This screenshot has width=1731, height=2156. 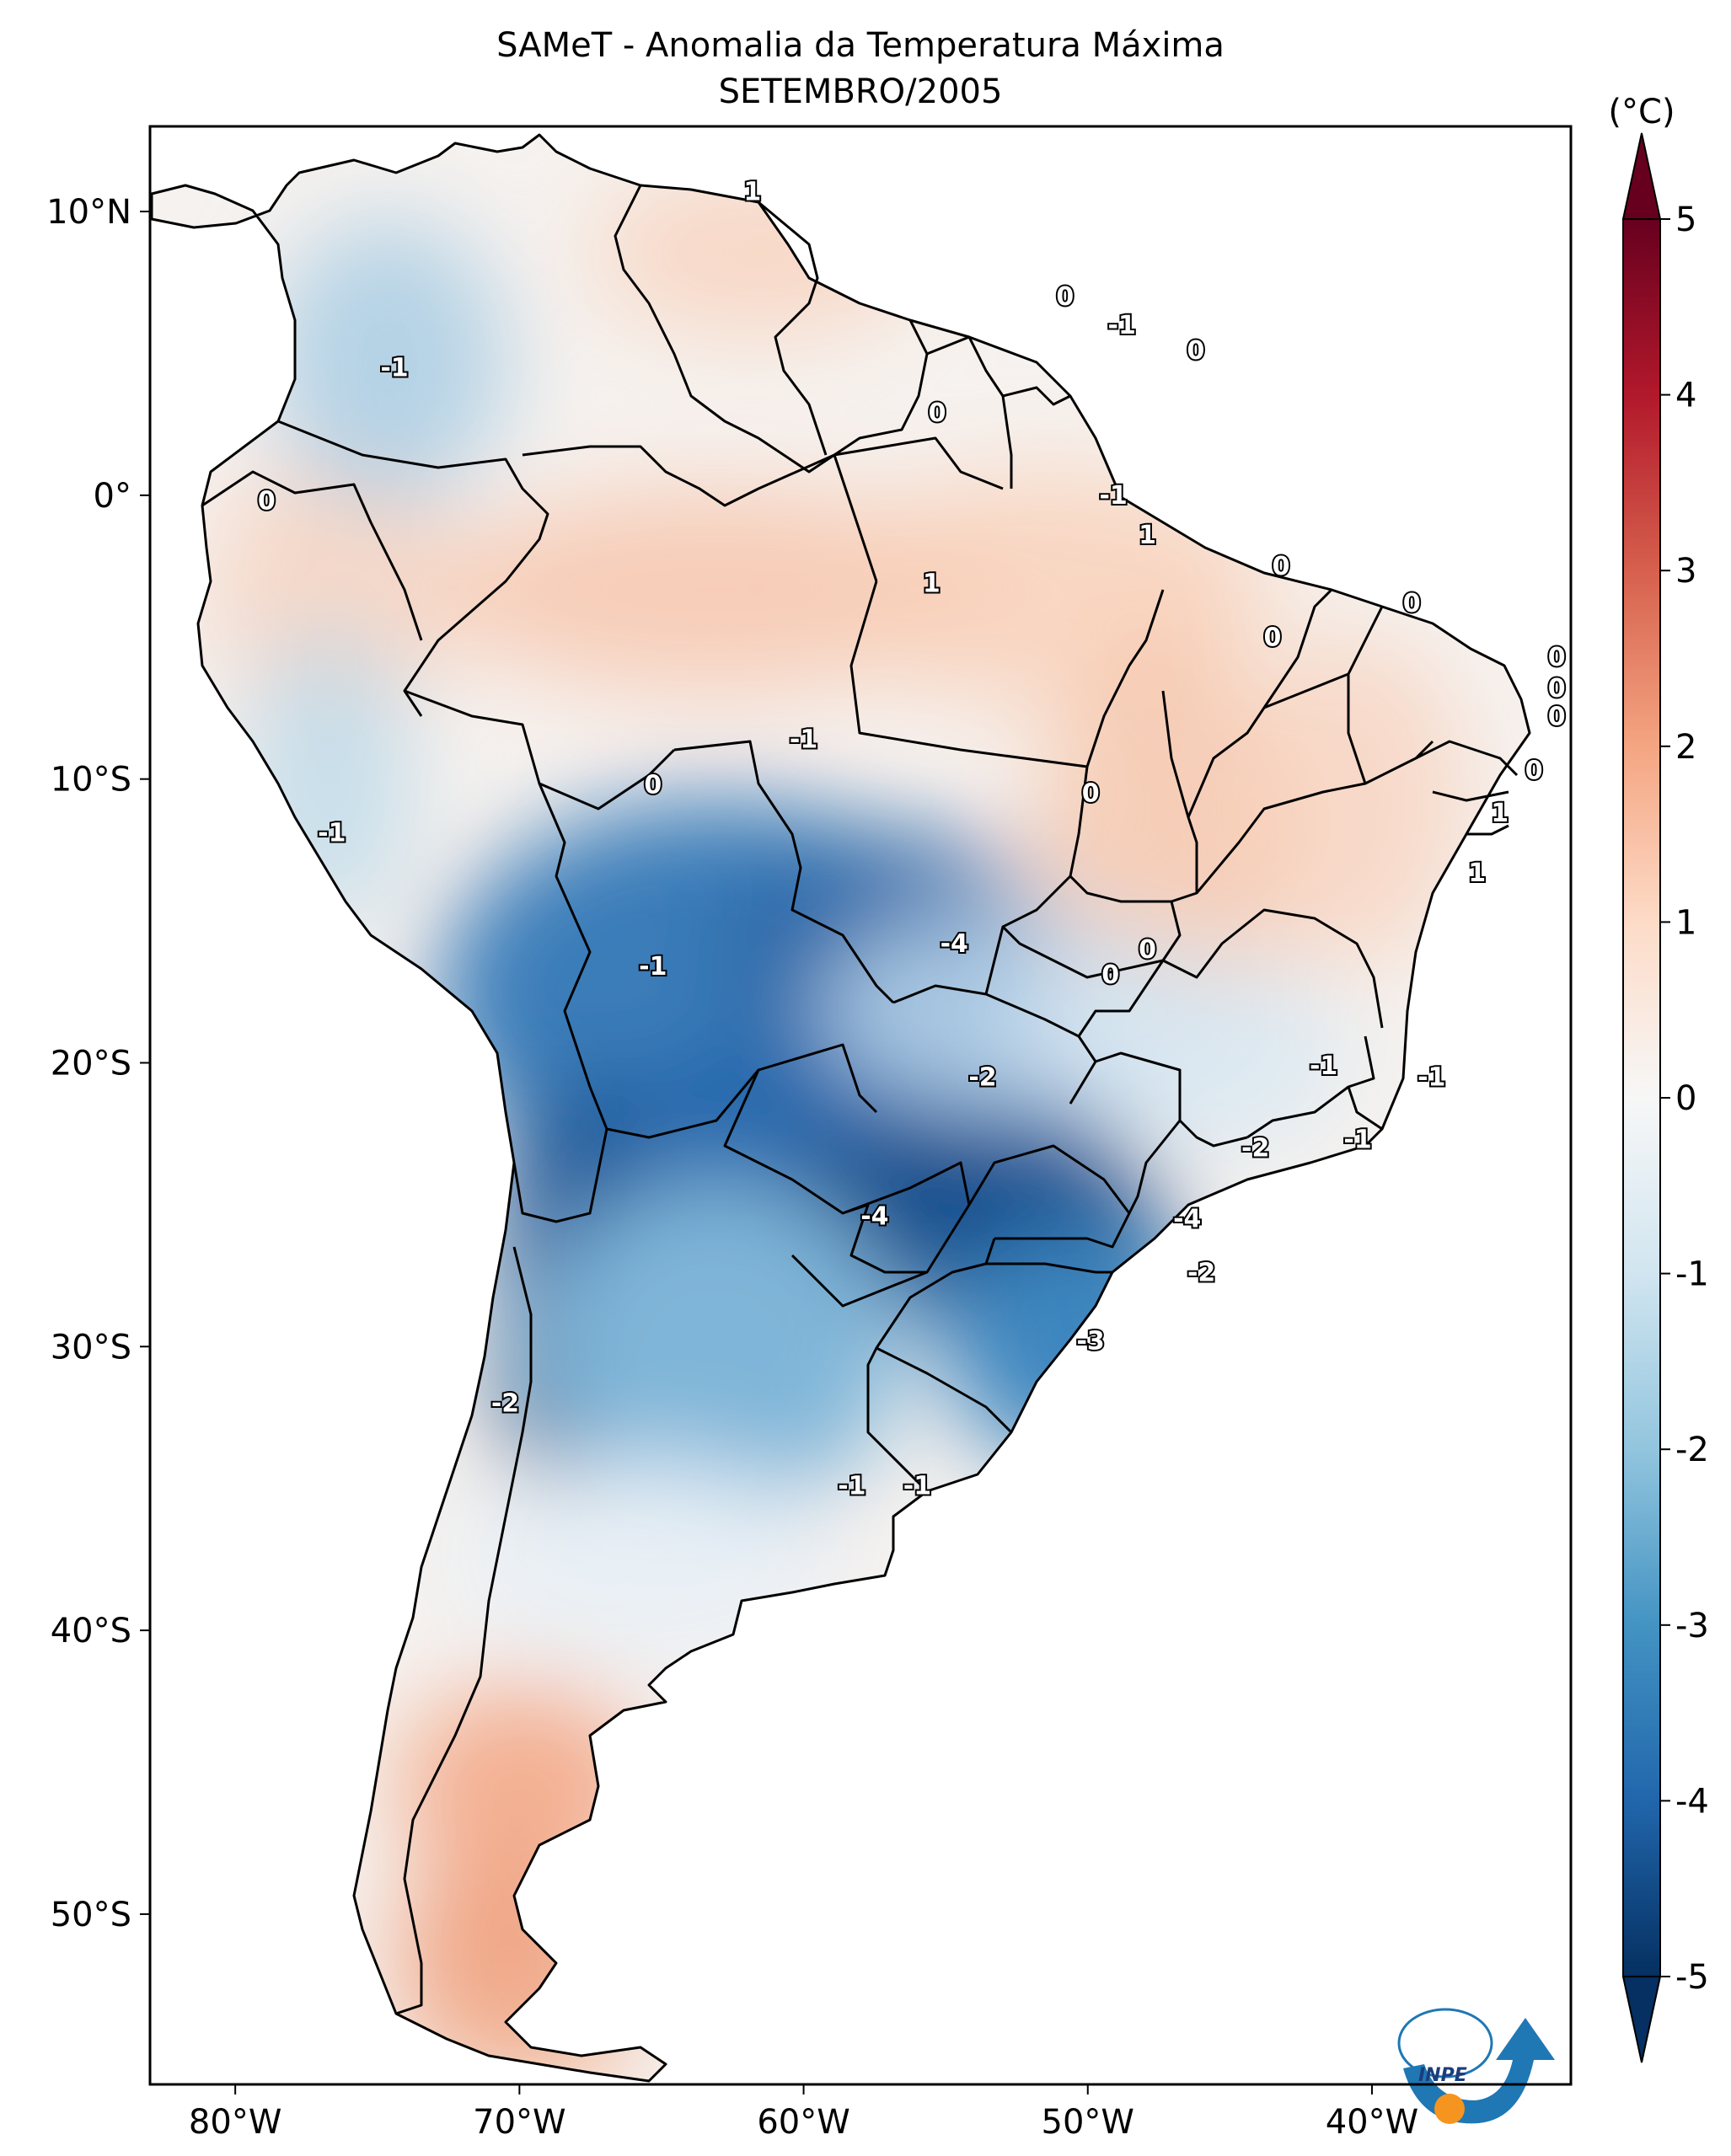 I want to click on colorbar-tick-label: 3, so click(x=1685, y=571).